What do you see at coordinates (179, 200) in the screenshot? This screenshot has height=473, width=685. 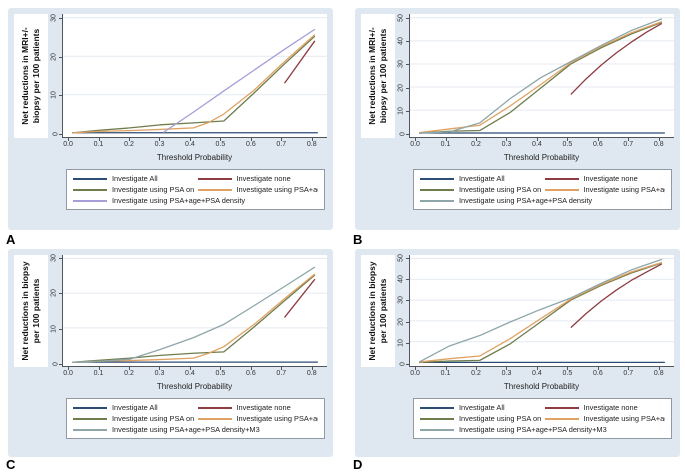 I see `legend-label: Investigate using PSA+age+PSA density` at bounding box center [179, 200].